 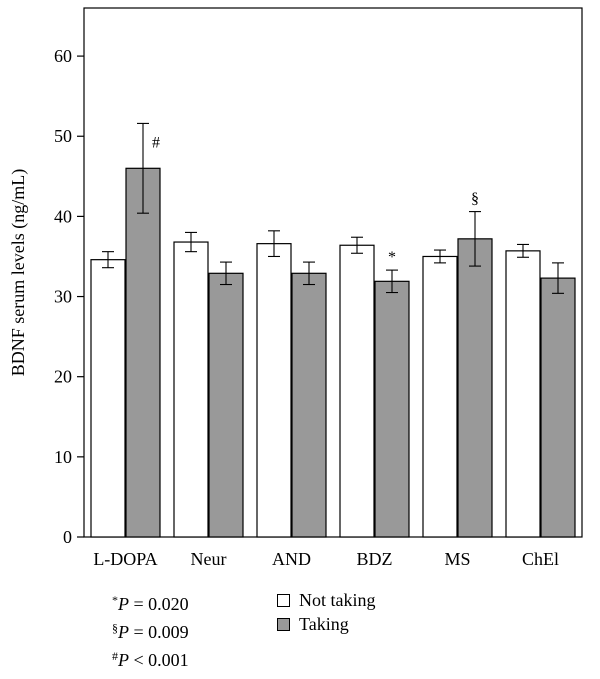 I want to click on legend-label: Not taking, so click(x=337, y=600).